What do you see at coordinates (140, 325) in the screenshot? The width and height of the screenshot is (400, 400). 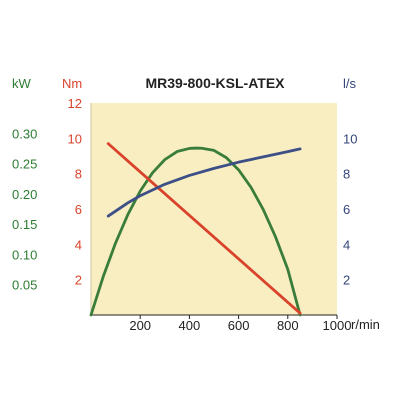 I see `x-tick-label: 200` at bounding box center [140, 325].